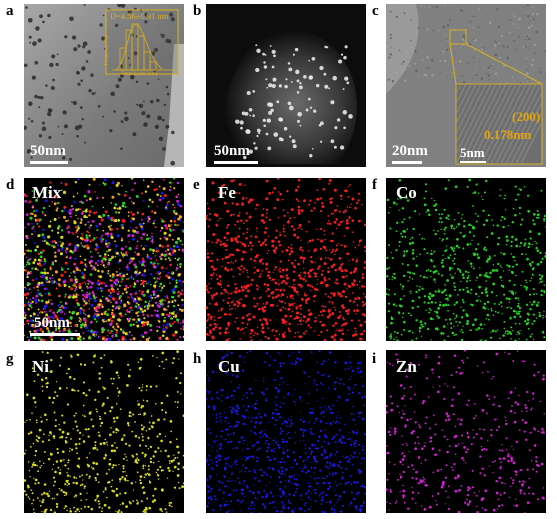 The width and height of the screenshot is (557, 519). I want to click on ni-map-dots, so click(104, 431).